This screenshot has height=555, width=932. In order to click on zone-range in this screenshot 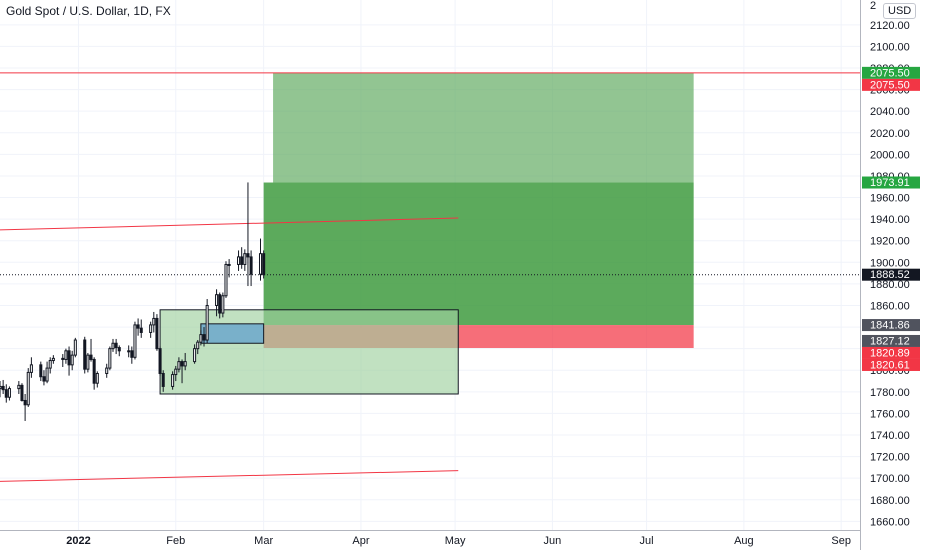, I will do `click(309, 352)`.